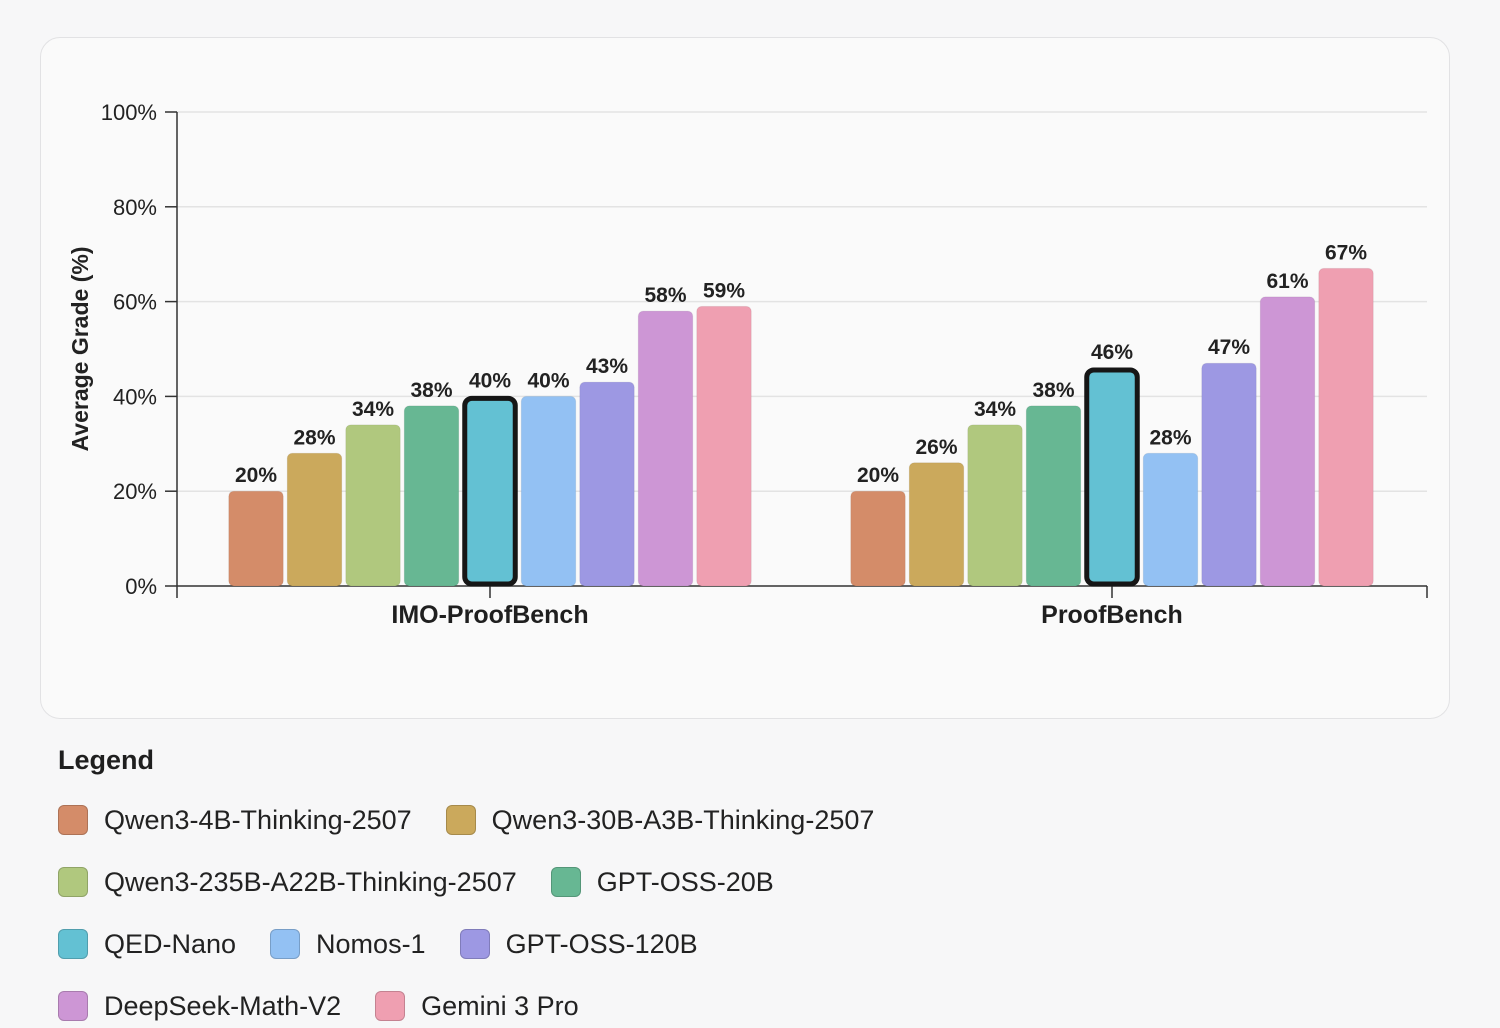 The height and width of the screenshot is (1028, 1500). Describe the element at coordinates (258, 819) in the screenshot. I see `legend-label: Qwen3-4B-Thinking-2507` at that location.